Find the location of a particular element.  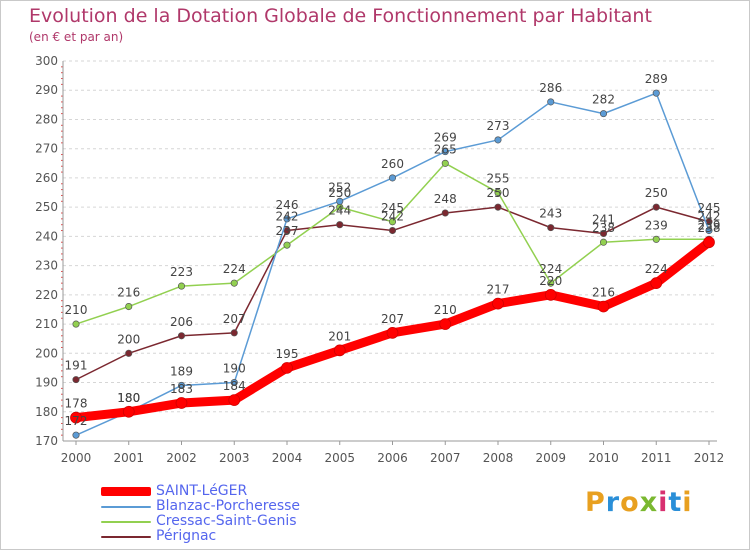

data-label: 195 is located at coordinates (287, 354).